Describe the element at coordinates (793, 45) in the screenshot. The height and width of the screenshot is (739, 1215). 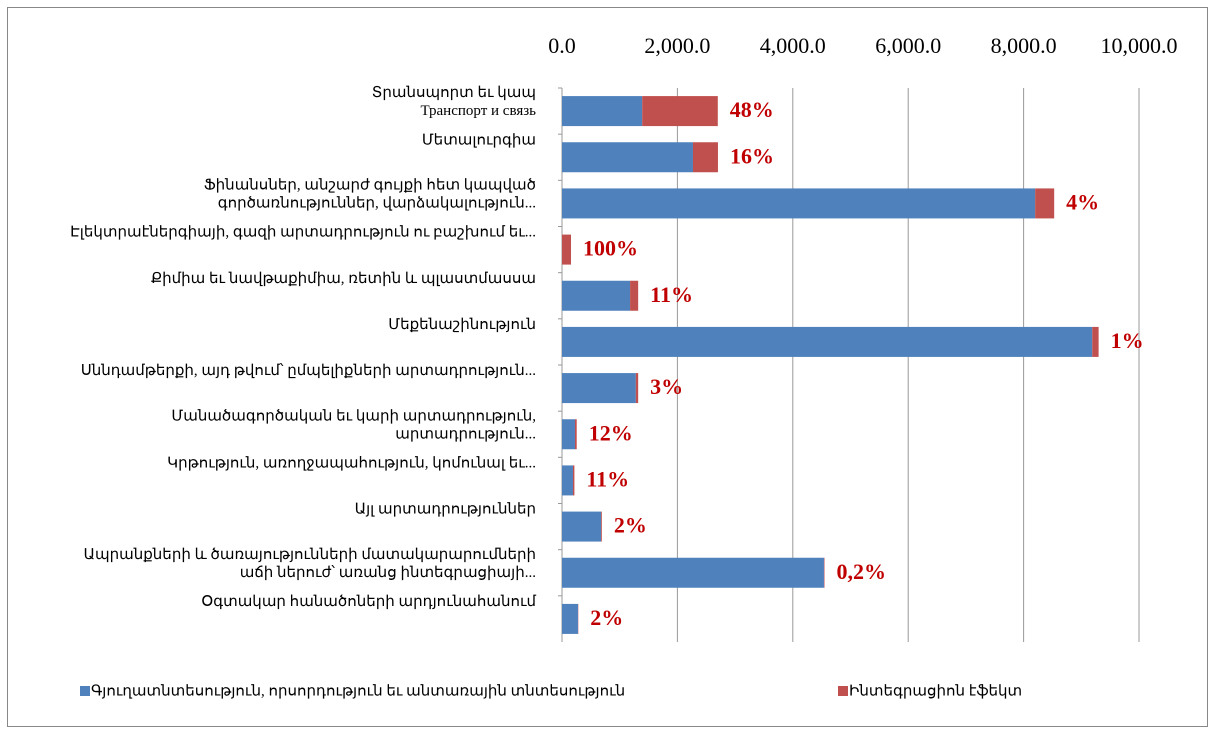
I see `x-tick-label: 4,000.0` at that location.